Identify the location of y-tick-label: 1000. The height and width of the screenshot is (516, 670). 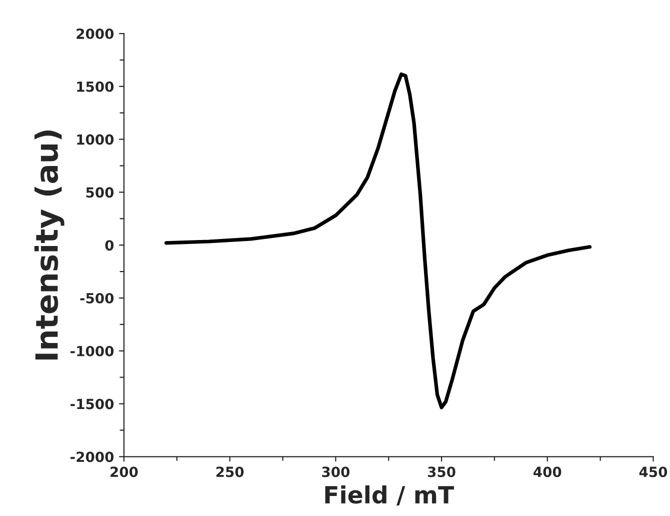
(95, 139).